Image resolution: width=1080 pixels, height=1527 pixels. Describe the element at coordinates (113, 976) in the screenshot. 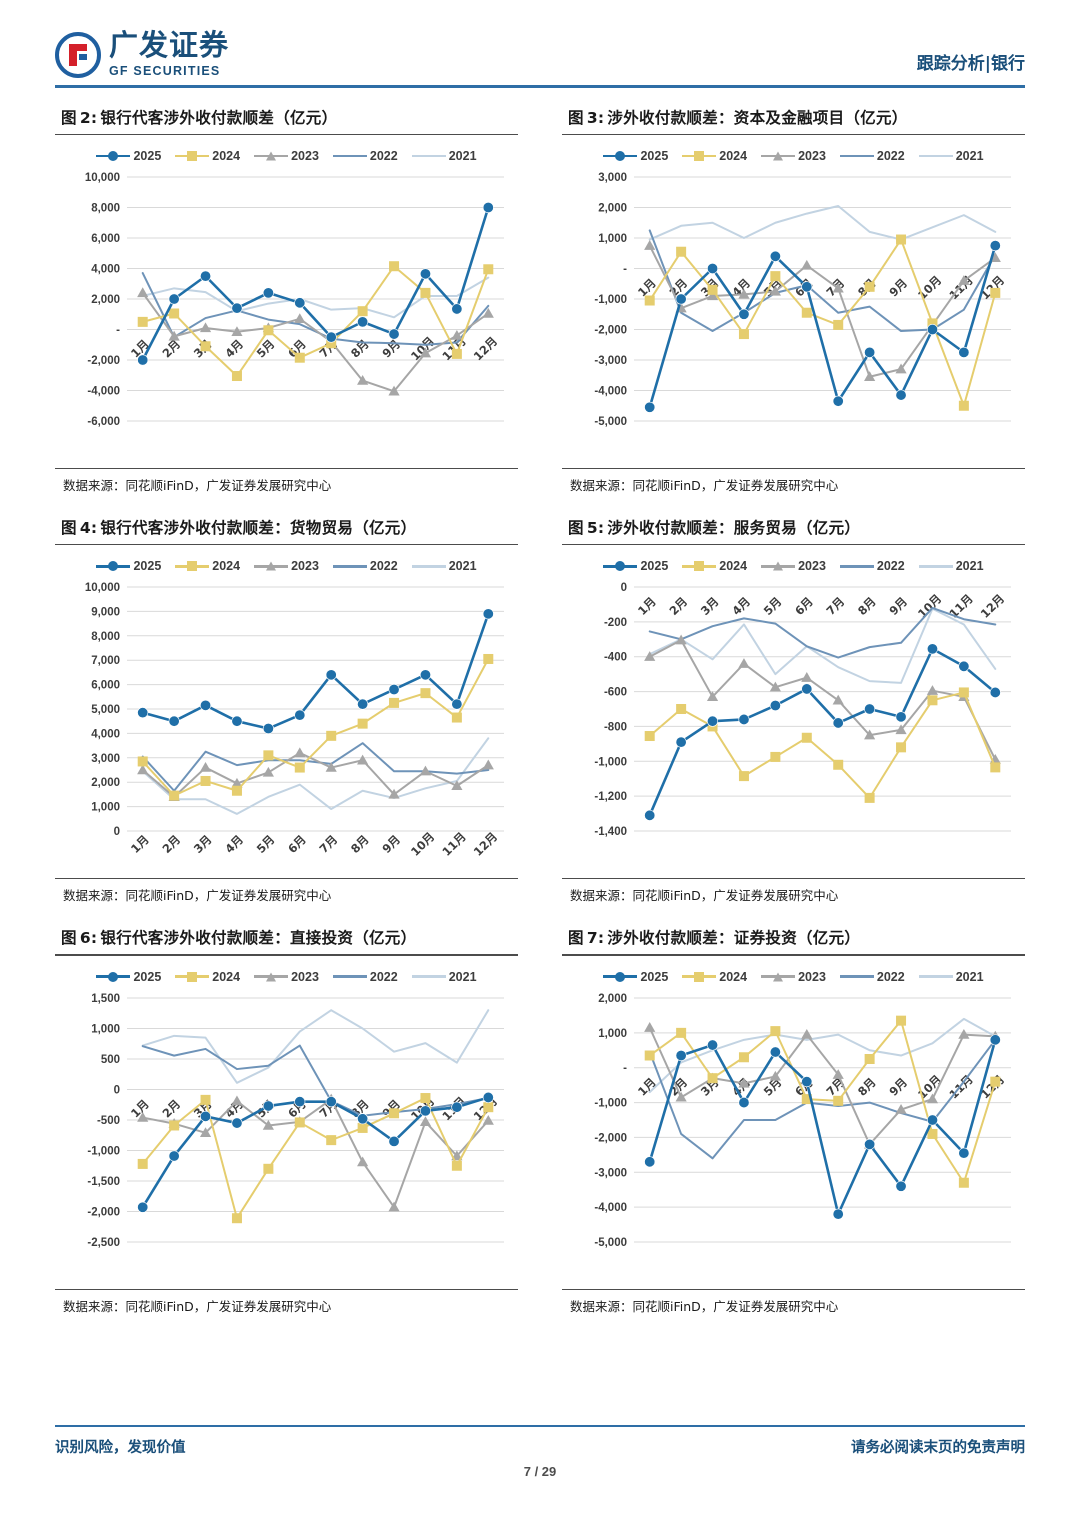

I see `legend-marker-circle-icon` at that location.